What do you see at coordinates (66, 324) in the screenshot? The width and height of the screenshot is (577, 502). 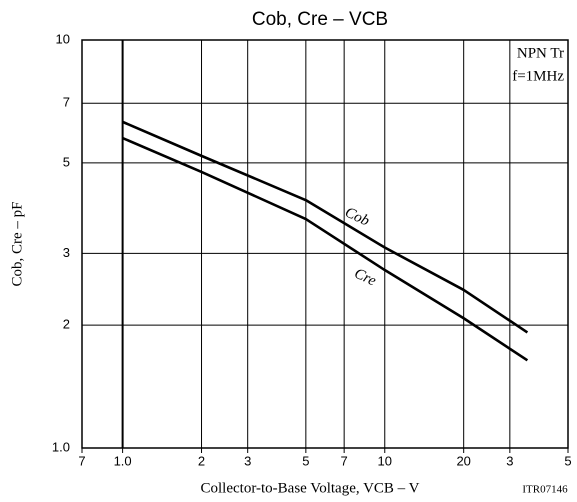 I see `y-tick-label: 2` at bounding box center [66, 324].